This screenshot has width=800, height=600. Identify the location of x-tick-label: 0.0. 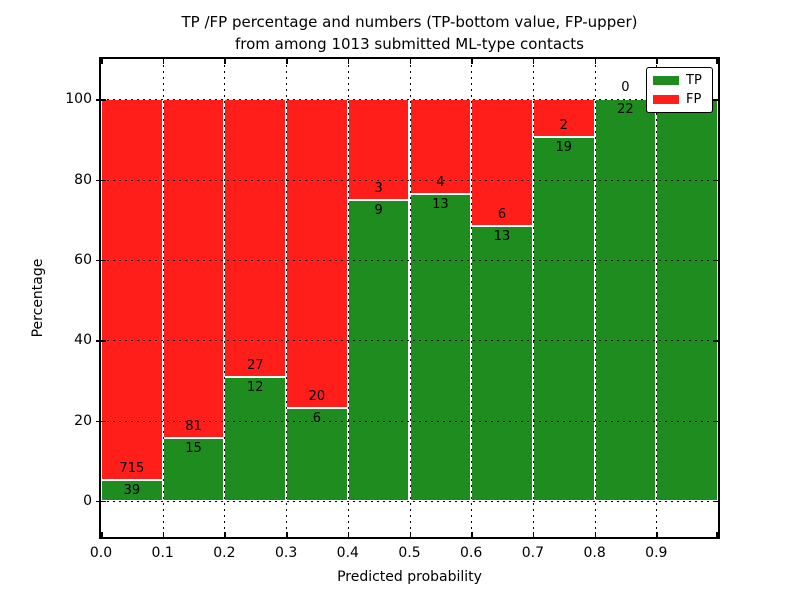
(101, 553).